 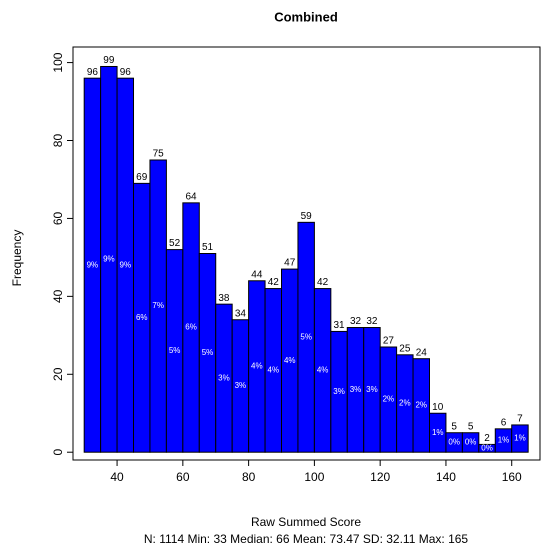 I want to click on count-label: 52, so click(x=175, y=243).